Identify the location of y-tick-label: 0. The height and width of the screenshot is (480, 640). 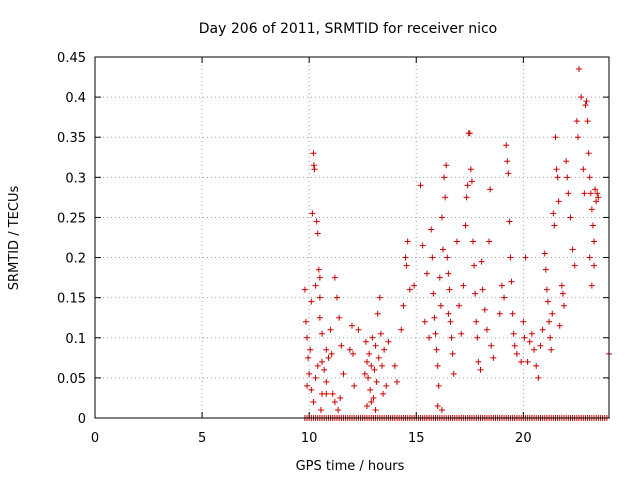
(82, 419).